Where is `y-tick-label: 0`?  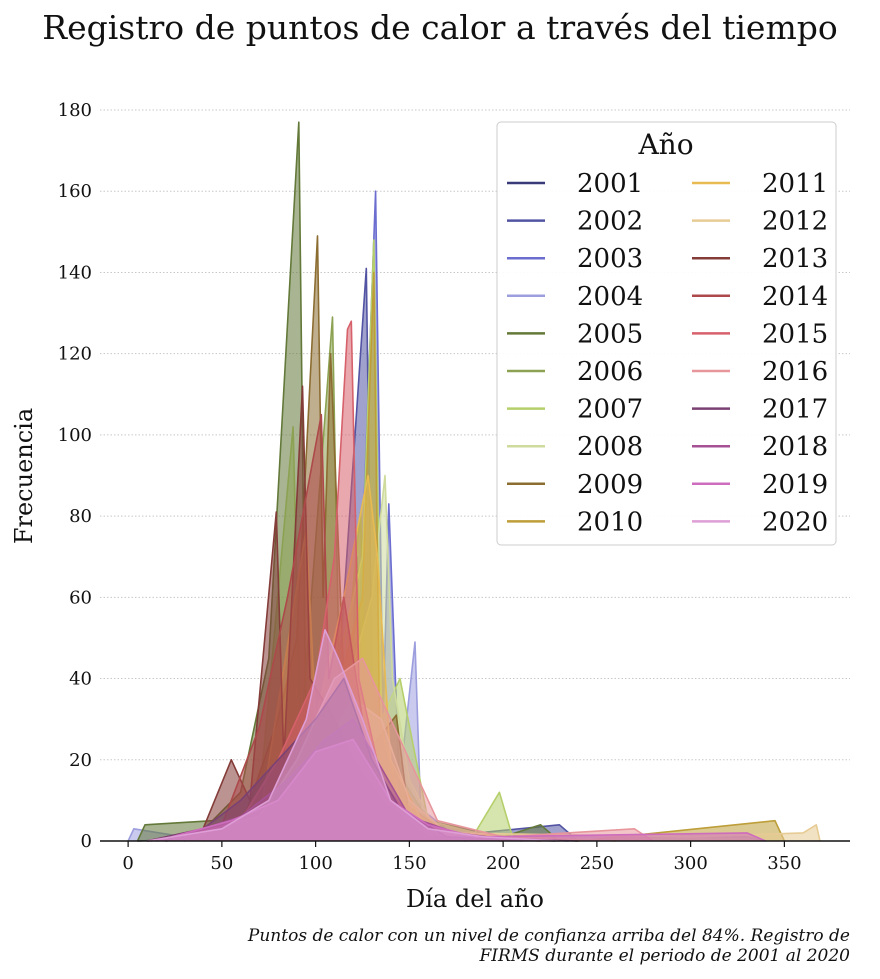 y-tick-label: 0 is located at coordinates (86, 841).